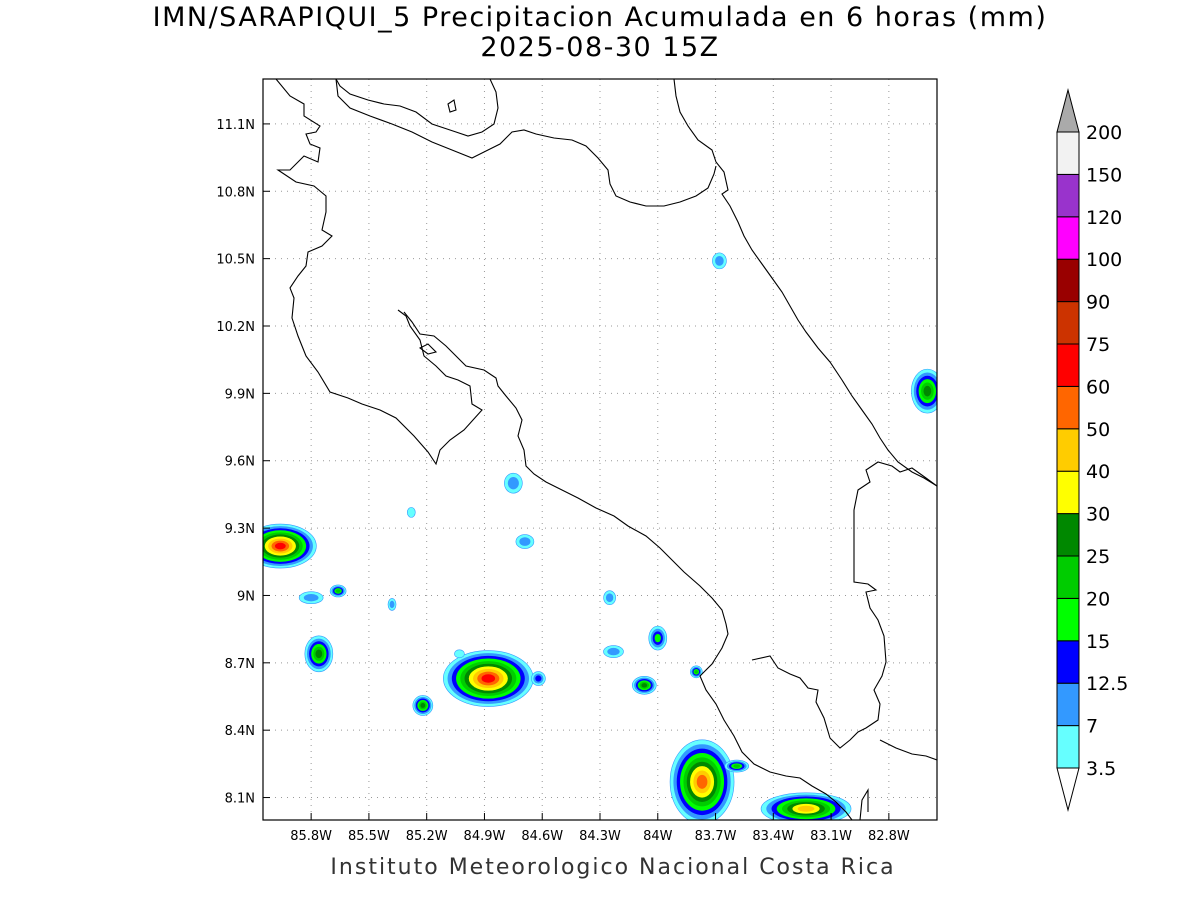  I want to click on colorbar-label: 7, so click(1092, 727).